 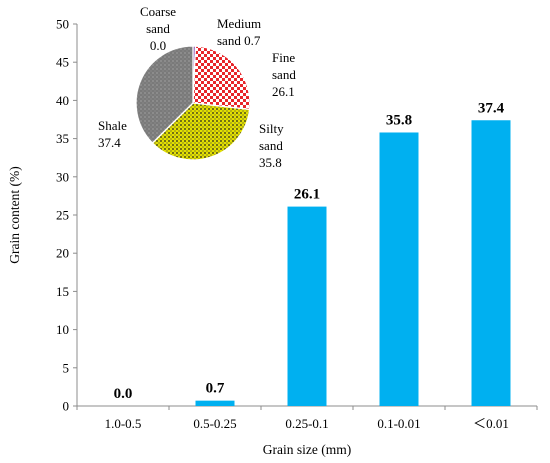 I want to click on pie-slice-label: 26.1, so click(x=283, y=91).